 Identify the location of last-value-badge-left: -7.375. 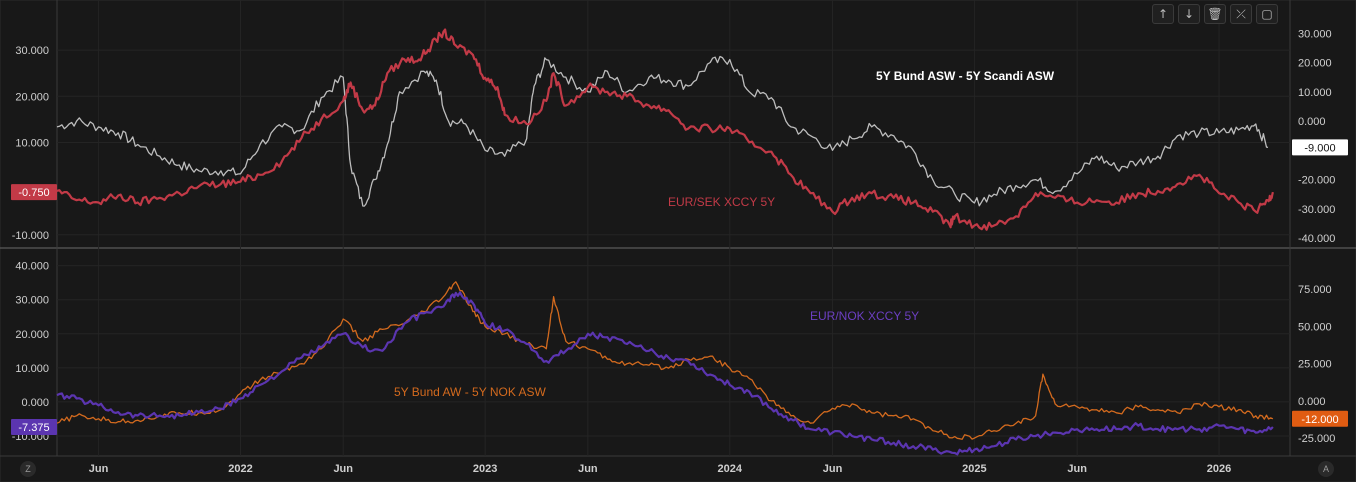
(34, 427).